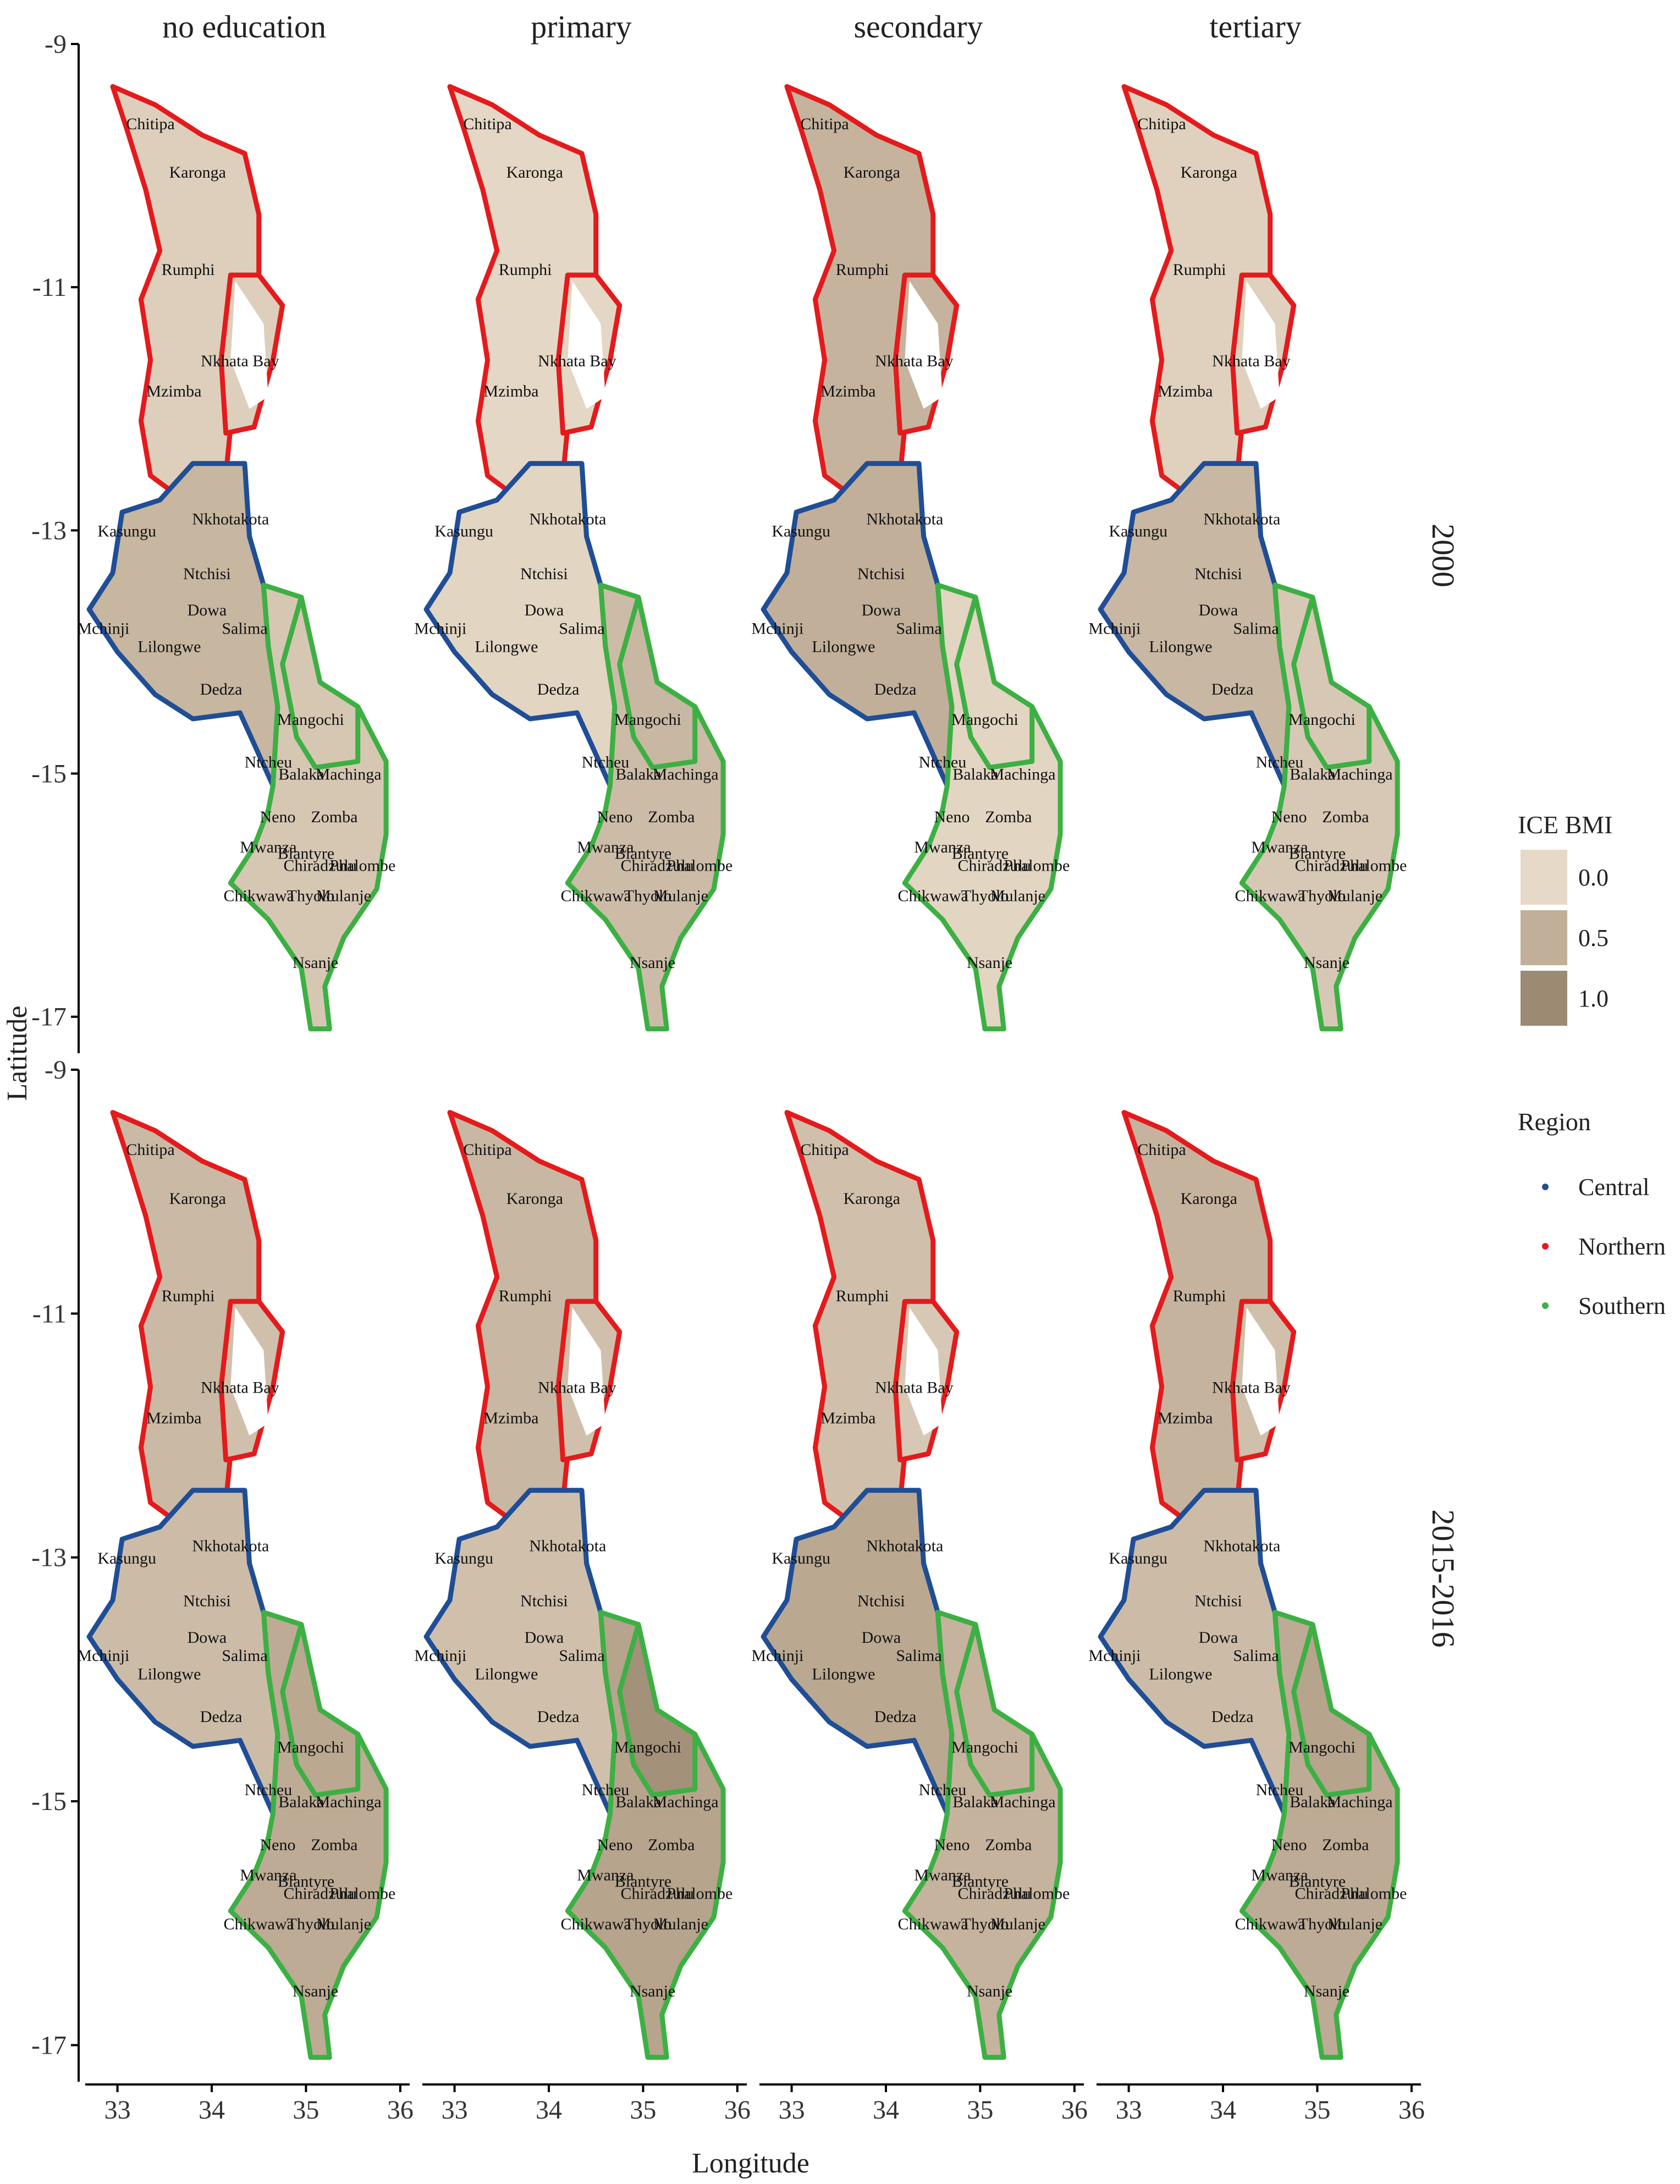  What do you see at coordinates (244, 27) in the screenshot?
I see `strip-col-1: no education` at bounding box center [244, 27].